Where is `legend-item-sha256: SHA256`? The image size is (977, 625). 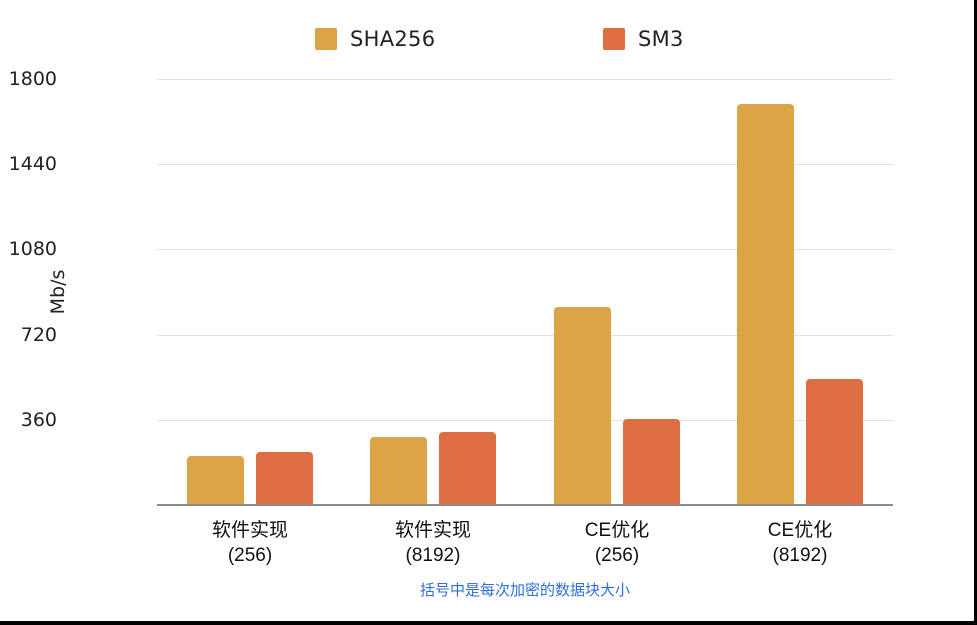
legend-item-sha256: SHA256 is located at coordinates (375, 39).